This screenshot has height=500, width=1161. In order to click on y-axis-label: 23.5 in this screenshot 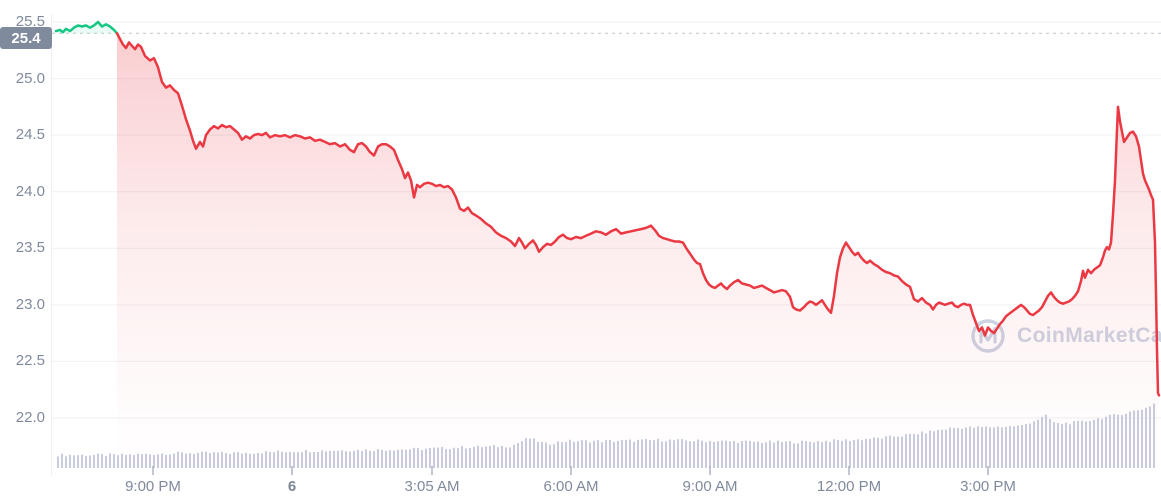, I will do `click(30, 247)`.